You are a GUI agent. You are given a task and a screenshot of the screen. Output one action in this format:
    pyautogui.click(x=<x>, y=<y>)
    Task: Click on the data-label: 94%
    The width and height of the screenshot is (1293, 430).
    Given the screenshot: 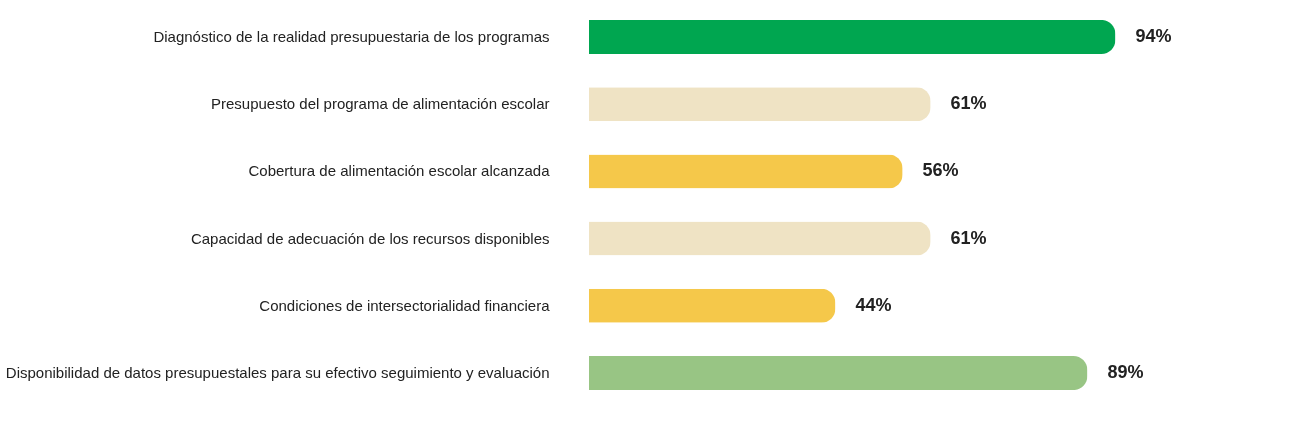 What is the action you would take?
    pyautogui.click(x=1153, y=35)
    